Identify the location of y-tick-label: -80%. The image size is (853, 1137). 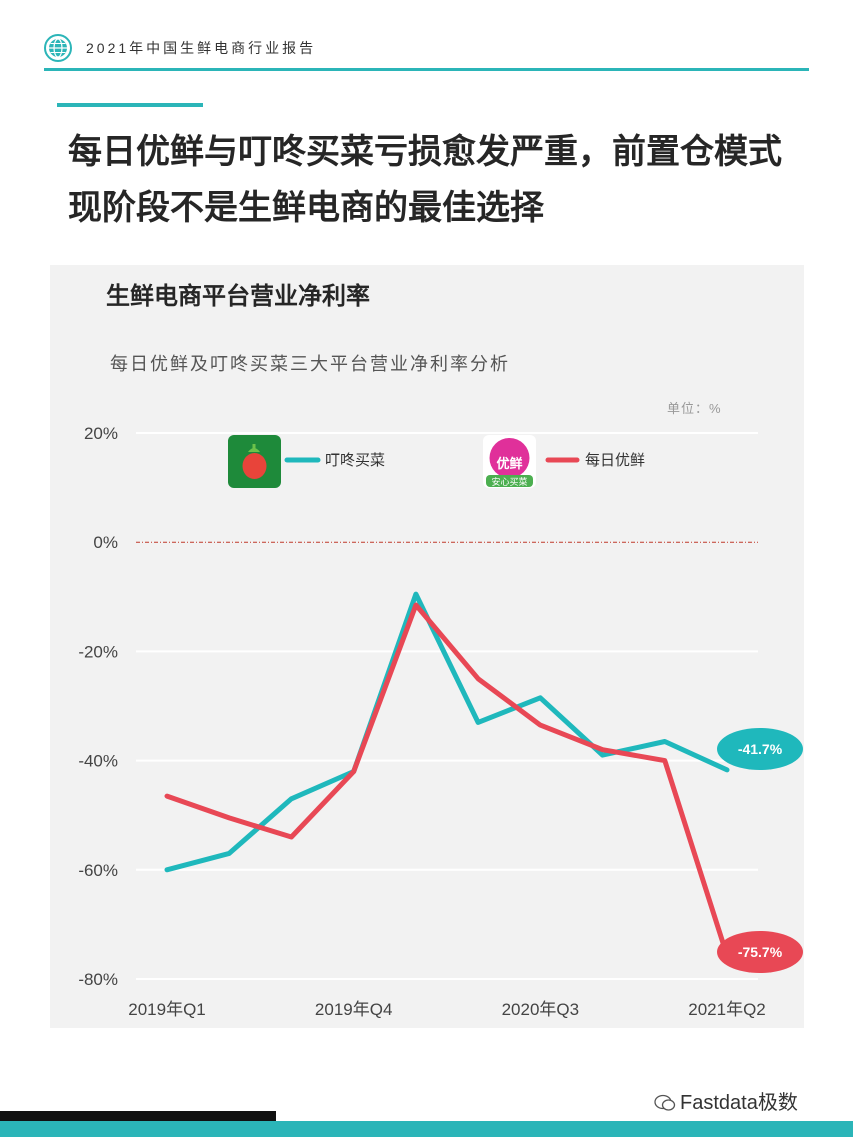
(98, 979).